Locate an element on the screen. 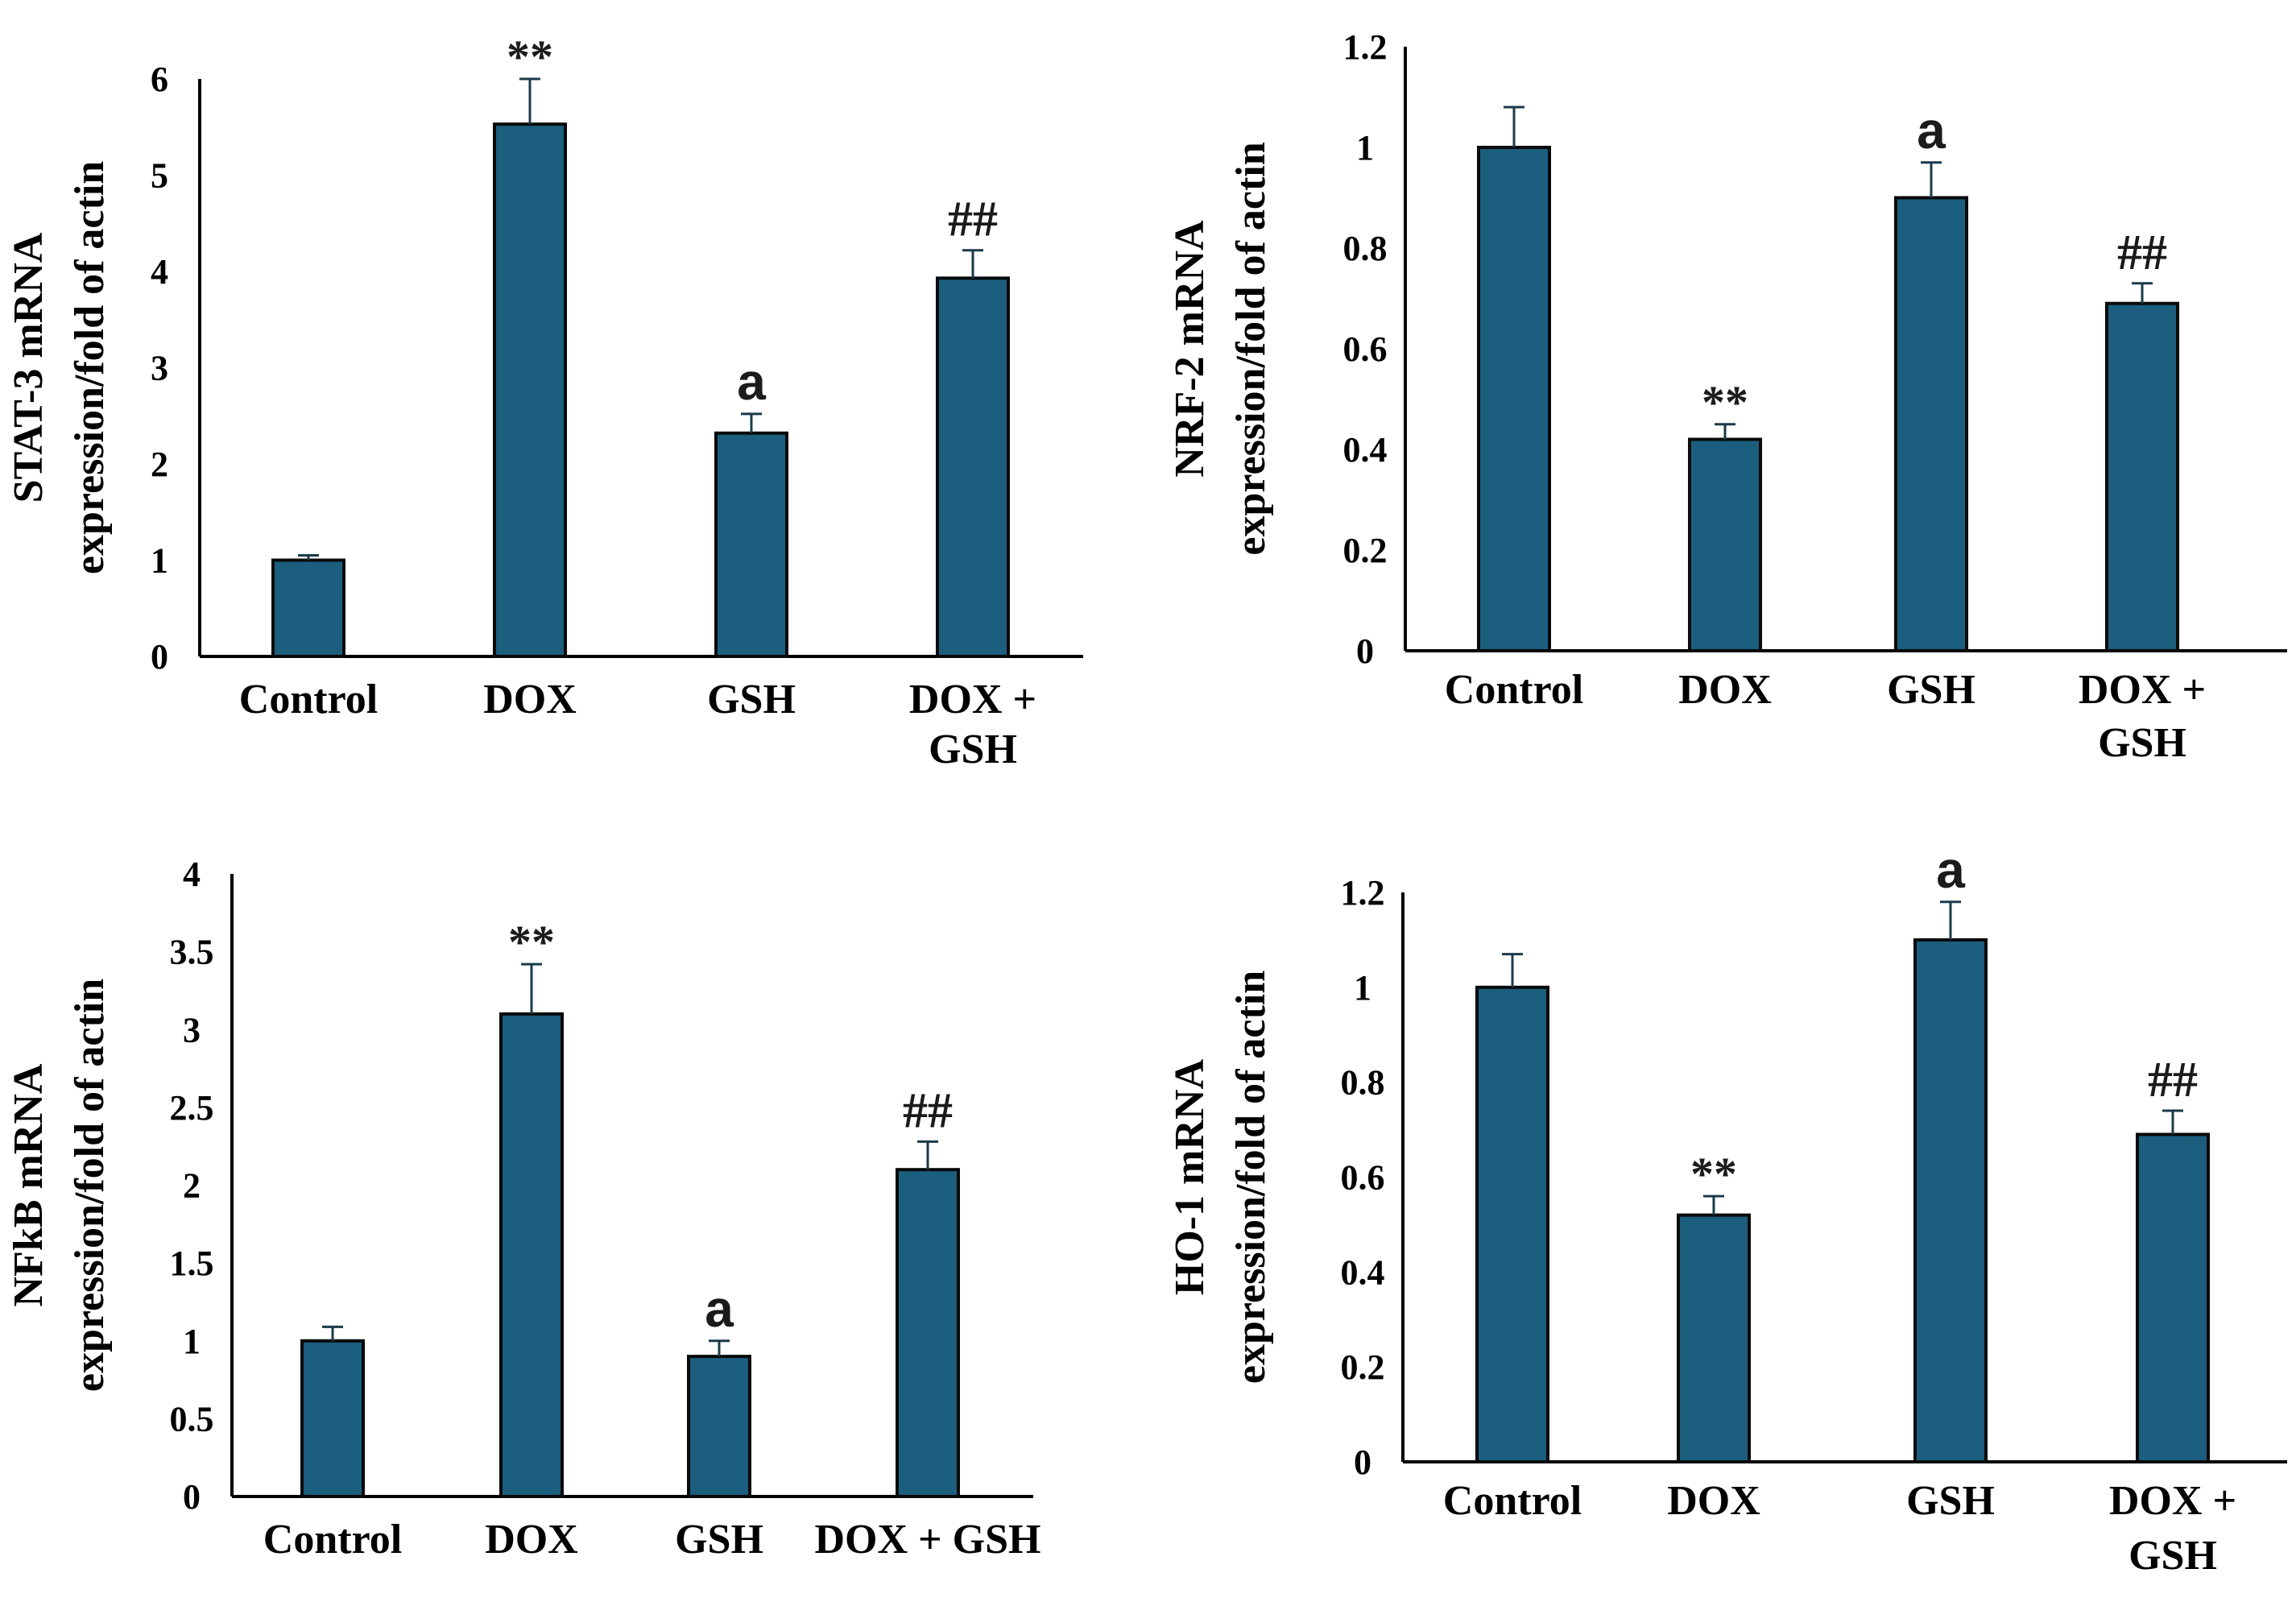  y-tick-label: 1.5 is located at coordinates (192, 1264).